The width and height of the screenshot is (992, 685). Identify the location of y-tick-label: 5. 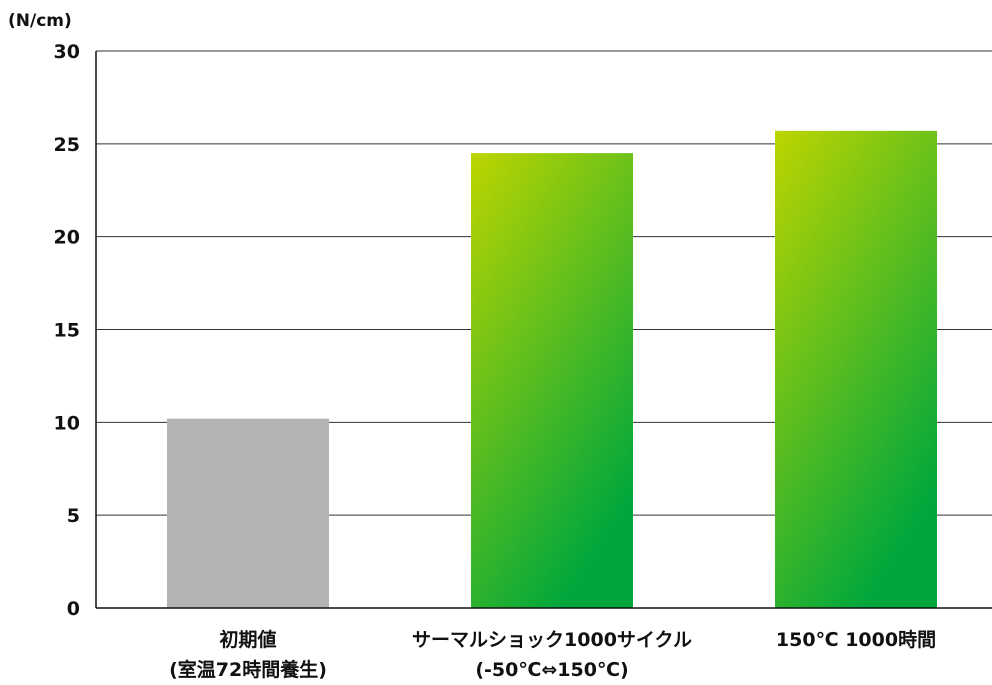
(73, 516).